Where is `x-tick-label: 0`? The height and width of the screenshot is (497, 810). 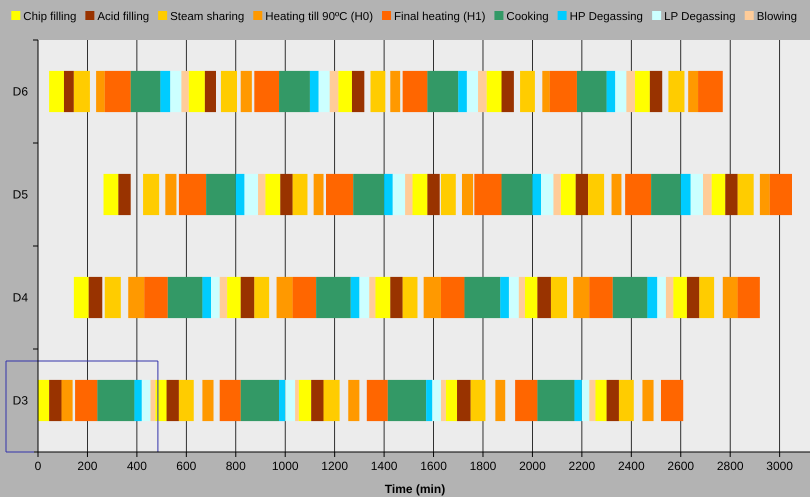 x-tick-label: 0 is located at coordinates (38, 466).